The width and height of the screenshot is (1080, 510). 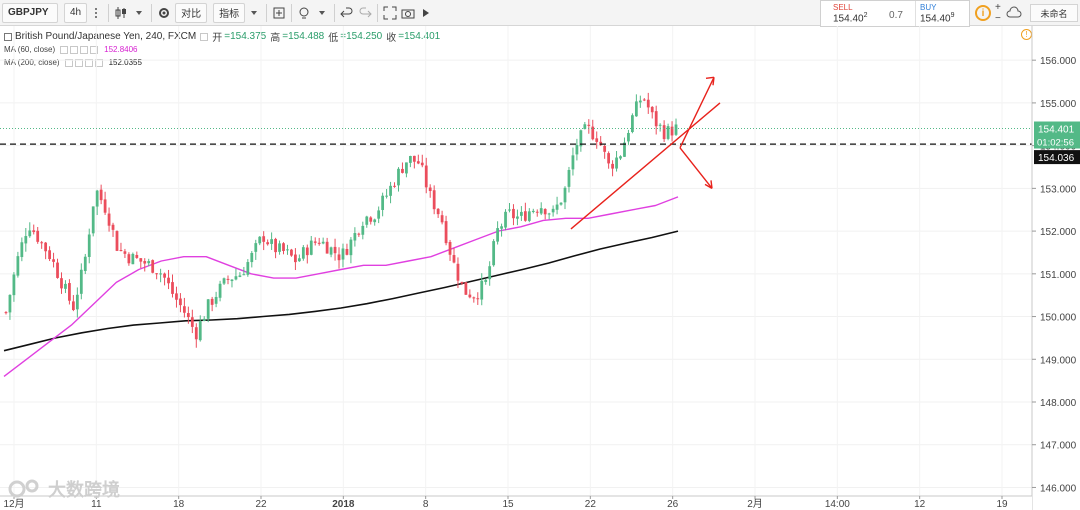 What do you see at coordinates (68, 62) in the screenshot?
I see `ma200-visibility-icon` at bounding box center [68, 62].